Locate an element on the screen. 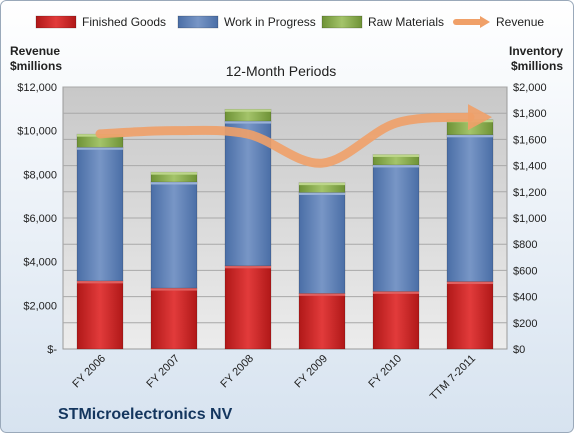  left-tick-label: $6,000 is located at coordinates (40, 219).